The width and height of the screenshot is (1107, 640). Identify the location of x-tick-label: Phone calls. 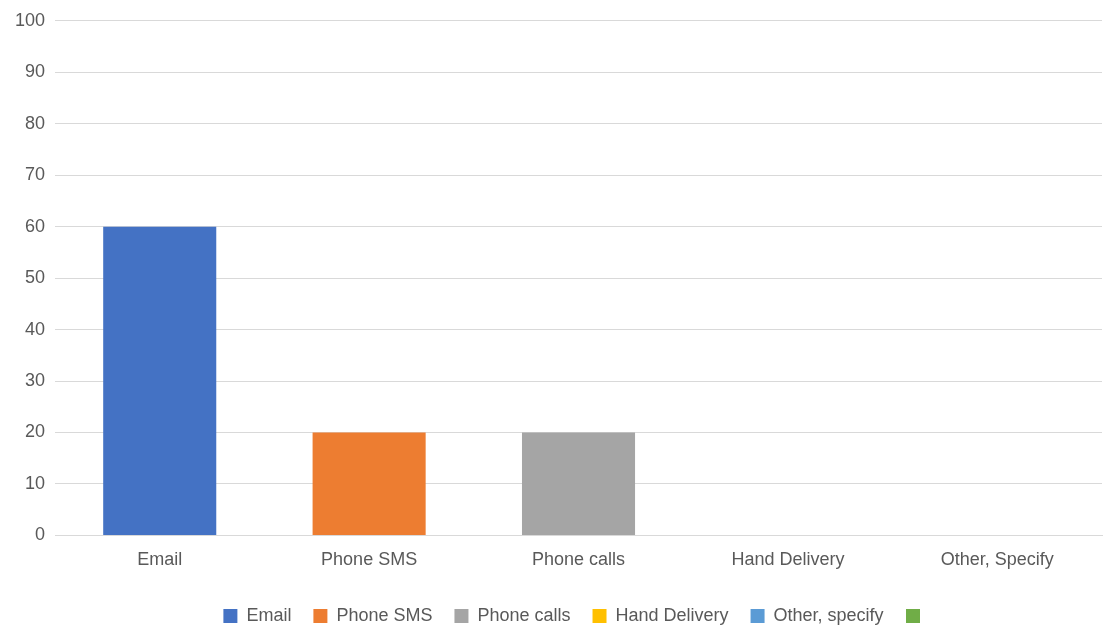
(578, 559).